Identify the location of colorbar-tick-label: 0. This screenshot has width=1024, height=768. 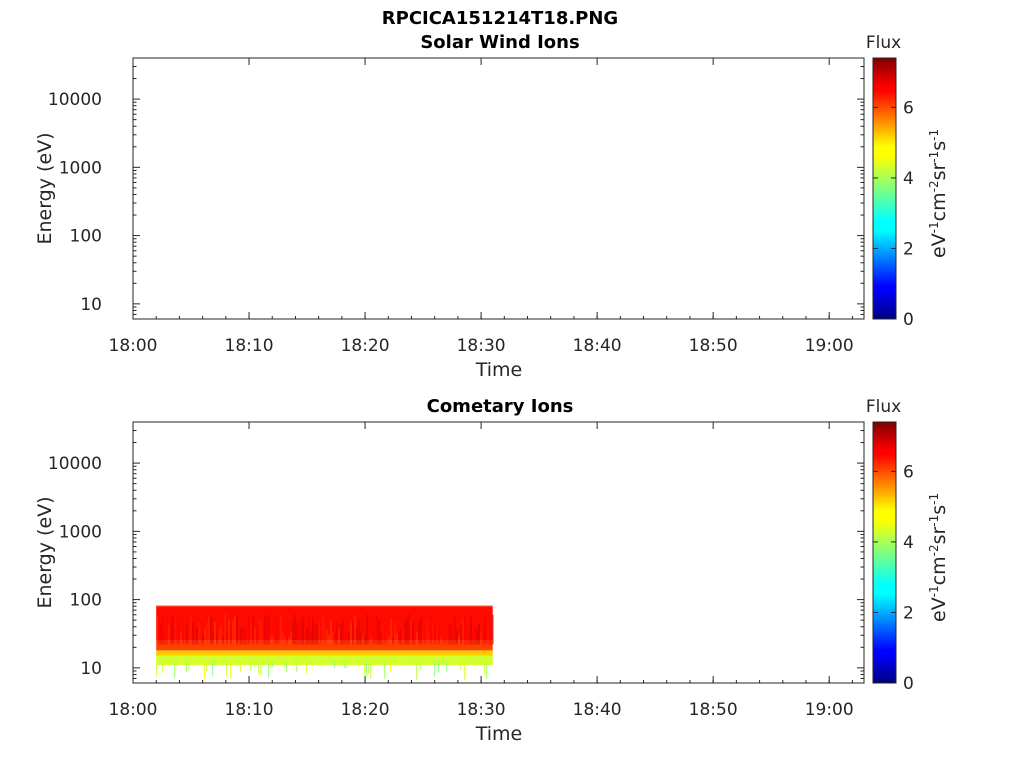
(908, 320).